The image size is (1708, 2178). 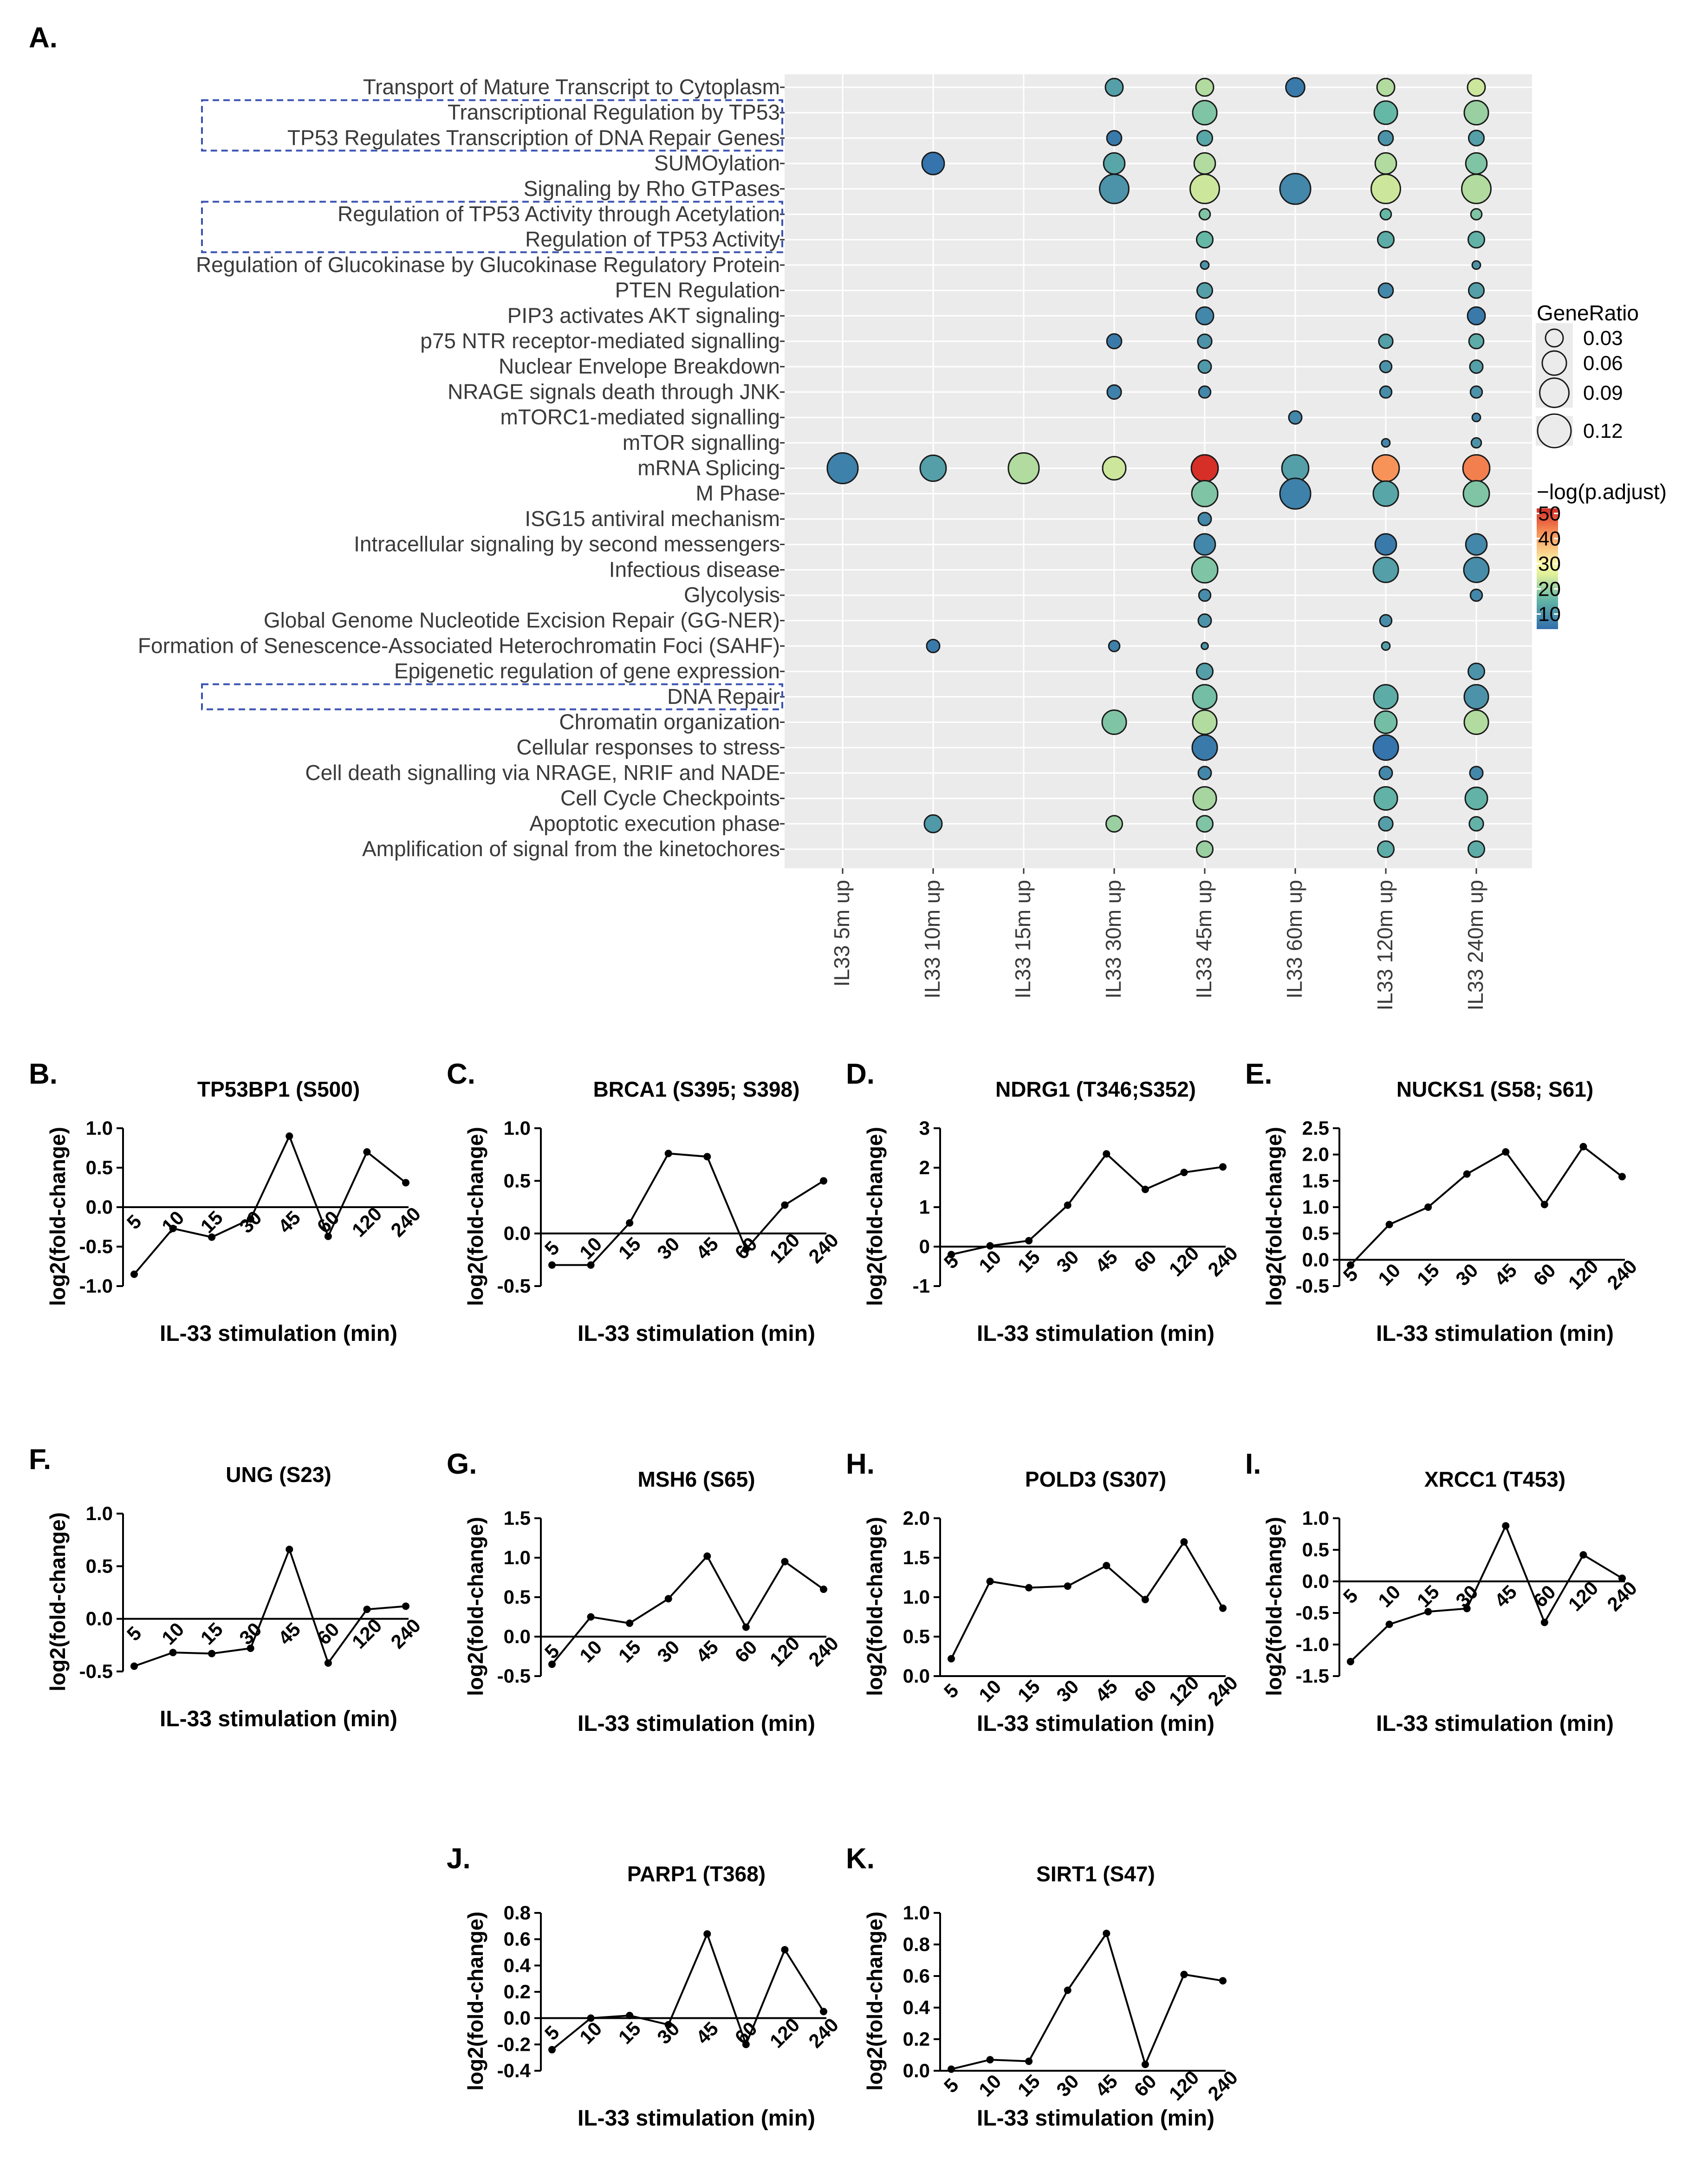 What do you see at coordinates (1547, 568) in the screenshot?
I see `color-legend-bar` at bounding box center [1547, 568].